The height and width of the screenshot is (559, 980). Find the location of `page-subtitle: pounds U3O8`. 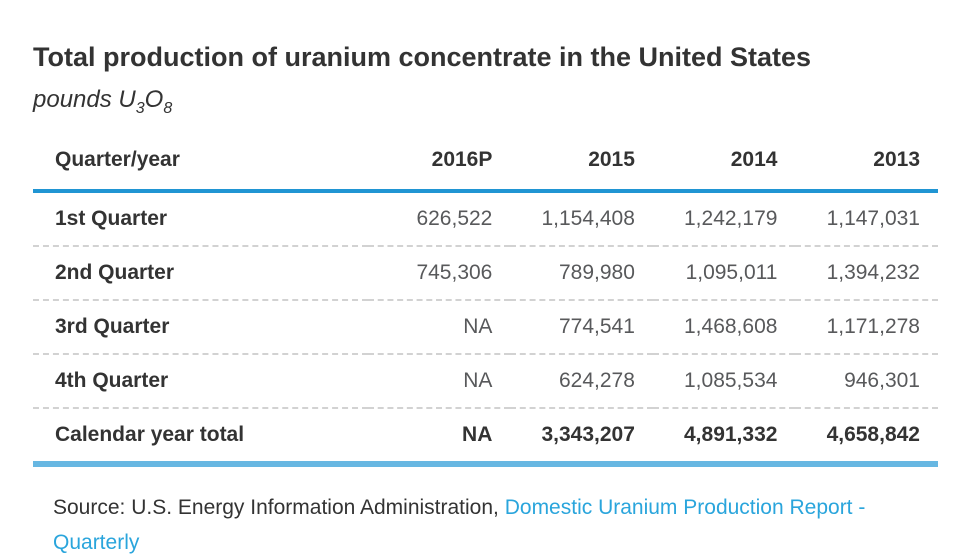

page-subtitle: pounds U3O8 is located at coordinates (486, 101).